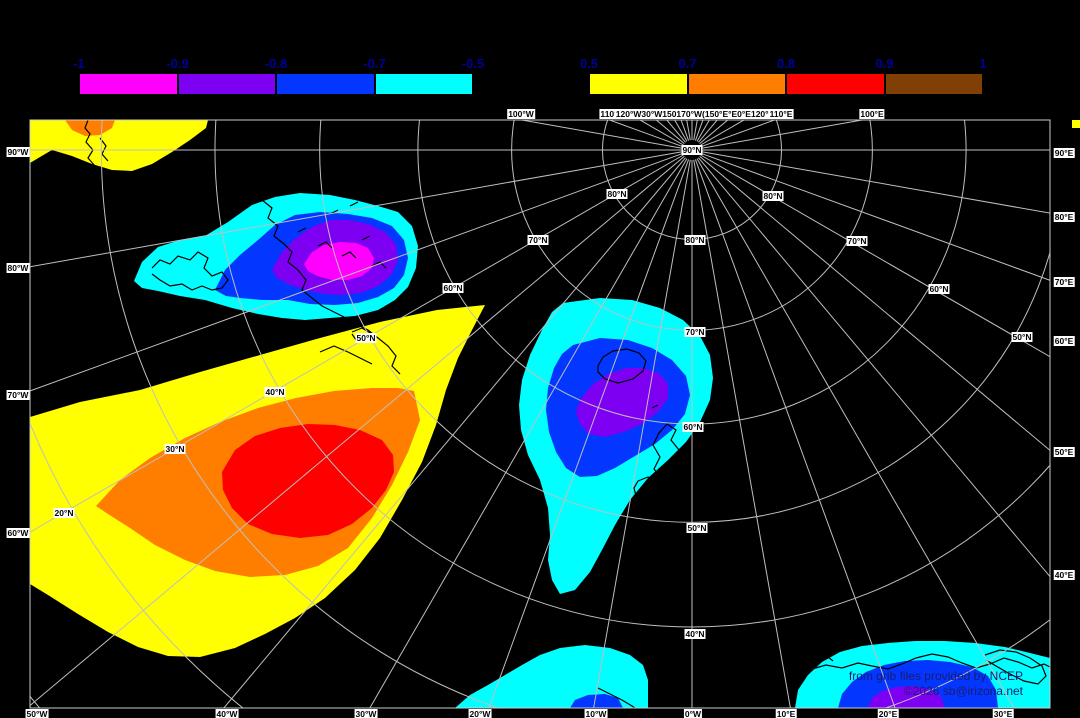 The width and height of the screenshot is (1080, 718). Describe the element at coordinates (935, 676) in the screenshot. I see `credit-source: from grib files provided by NCEP` at that location.